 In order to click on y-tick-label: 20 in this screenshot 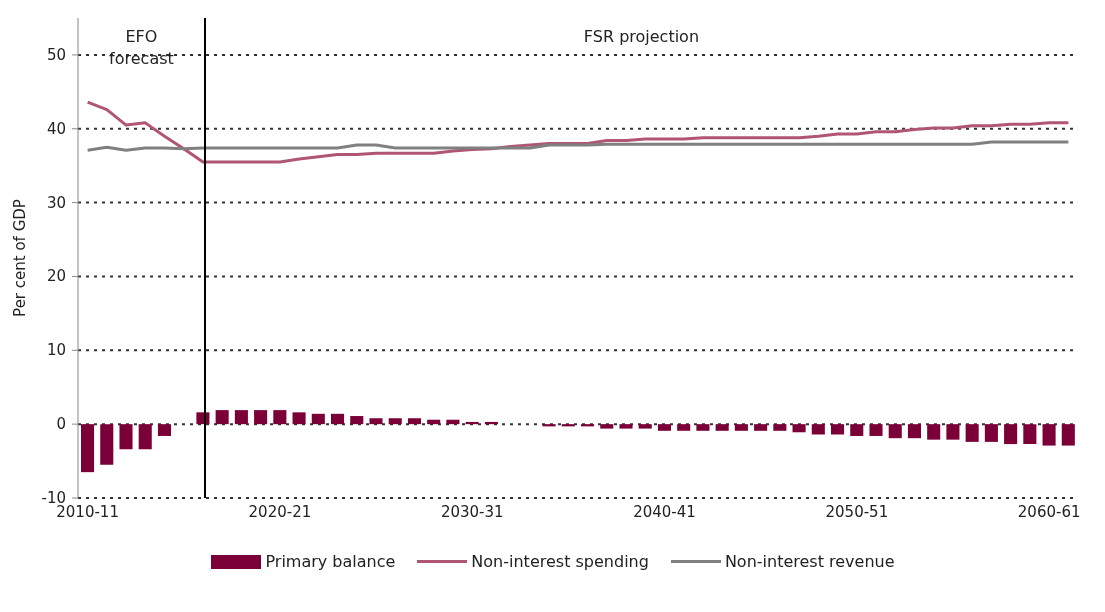, I will do `click(56, 276)`.